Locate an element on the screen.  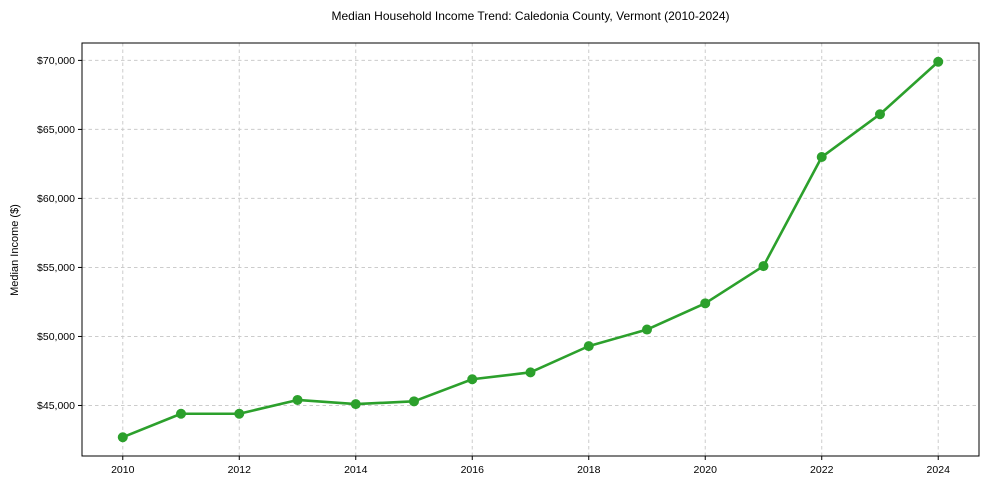
x-tick-label: 2020 is located at coordinates (706, 470).